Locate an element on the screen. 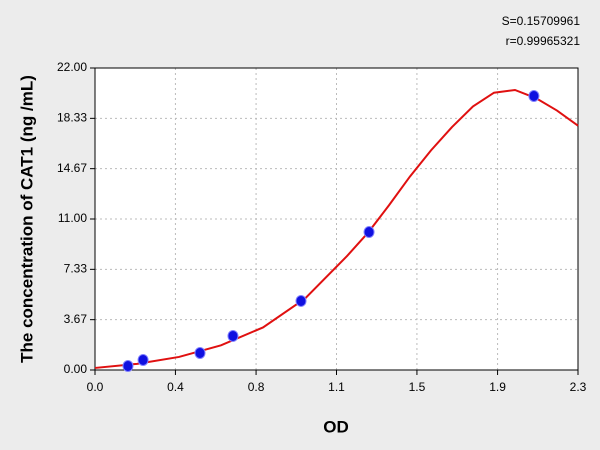  x-tick-label: 0.4 is located at coordinates (175, 387).